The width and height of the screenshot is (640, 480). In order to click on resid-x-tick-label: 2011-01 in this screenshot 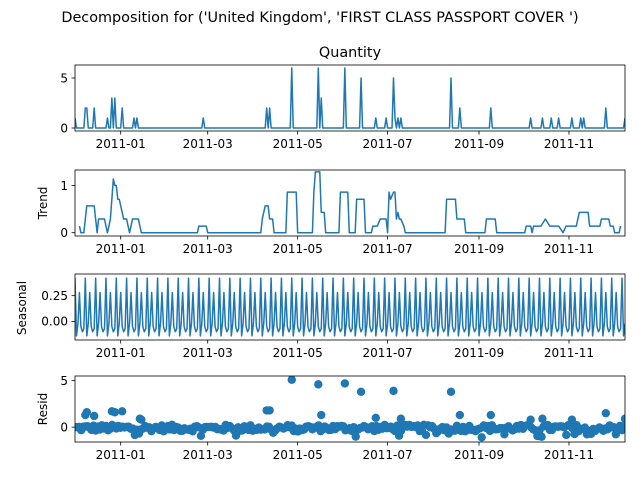, I will do `click(121, 455)`.